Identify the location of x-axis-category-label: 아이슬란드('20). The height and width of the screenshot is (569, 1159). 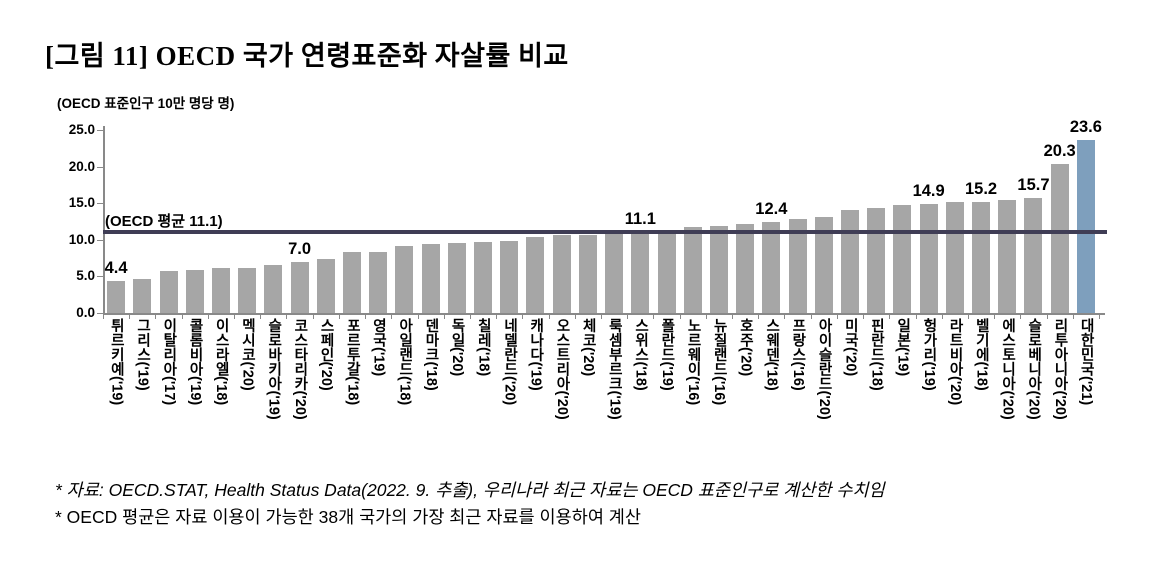
(824, 369).